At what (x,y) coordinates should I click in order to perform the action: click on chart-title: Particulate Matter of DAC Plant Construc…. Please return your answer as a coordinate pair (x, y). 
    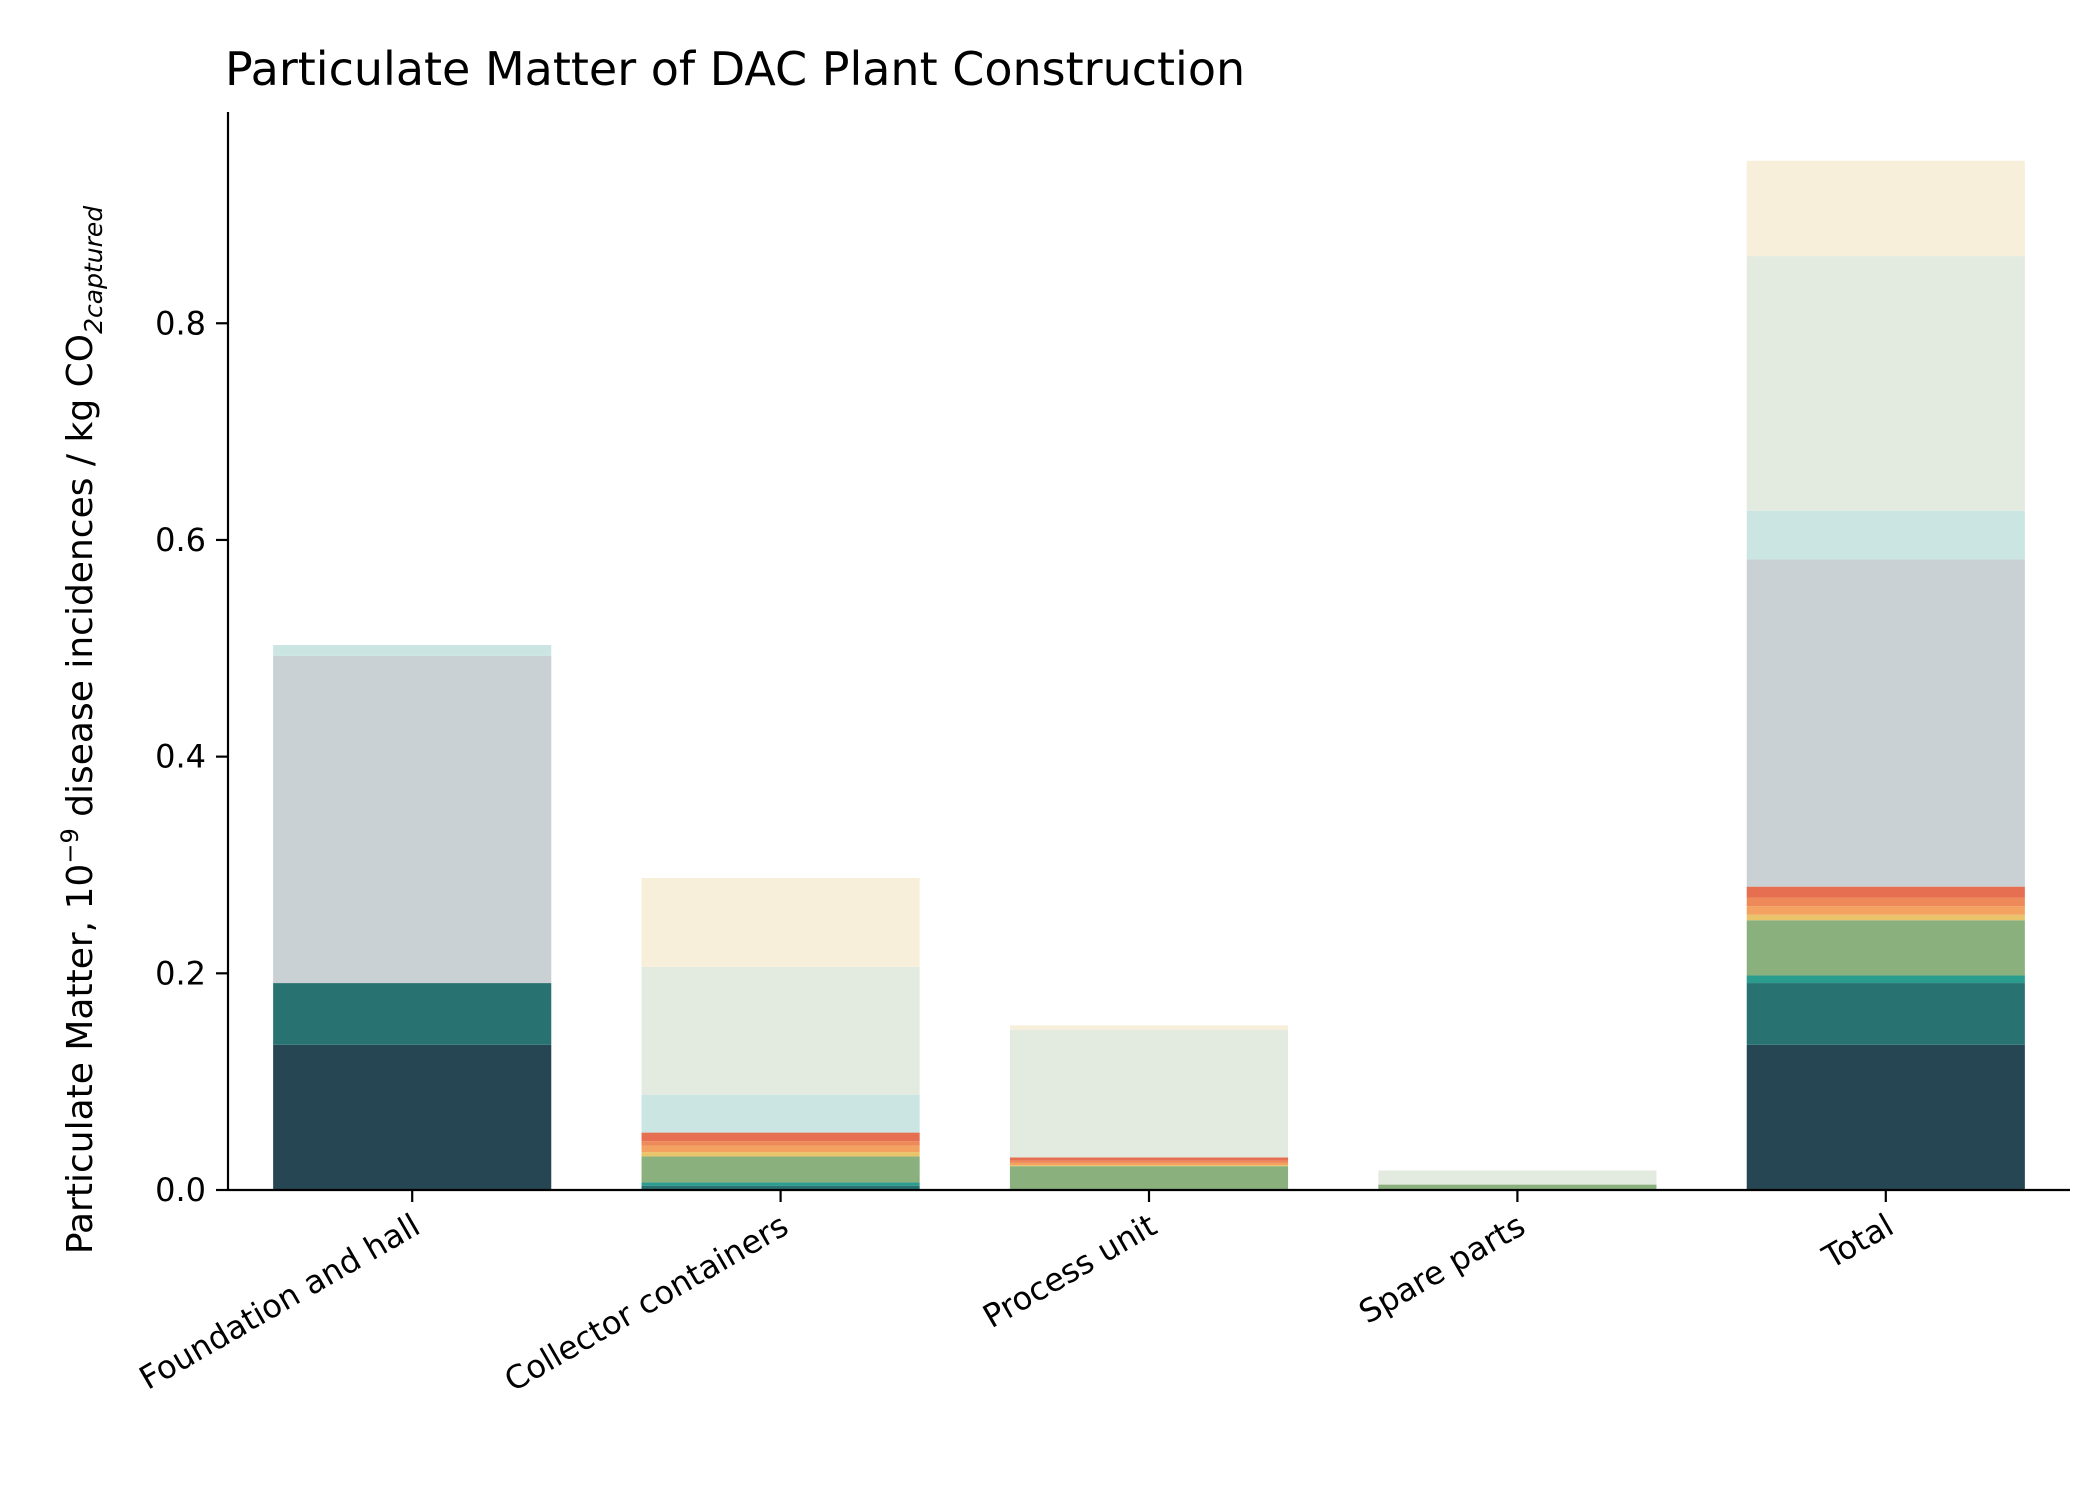
    Looking at the image, I should click on (735, 69).